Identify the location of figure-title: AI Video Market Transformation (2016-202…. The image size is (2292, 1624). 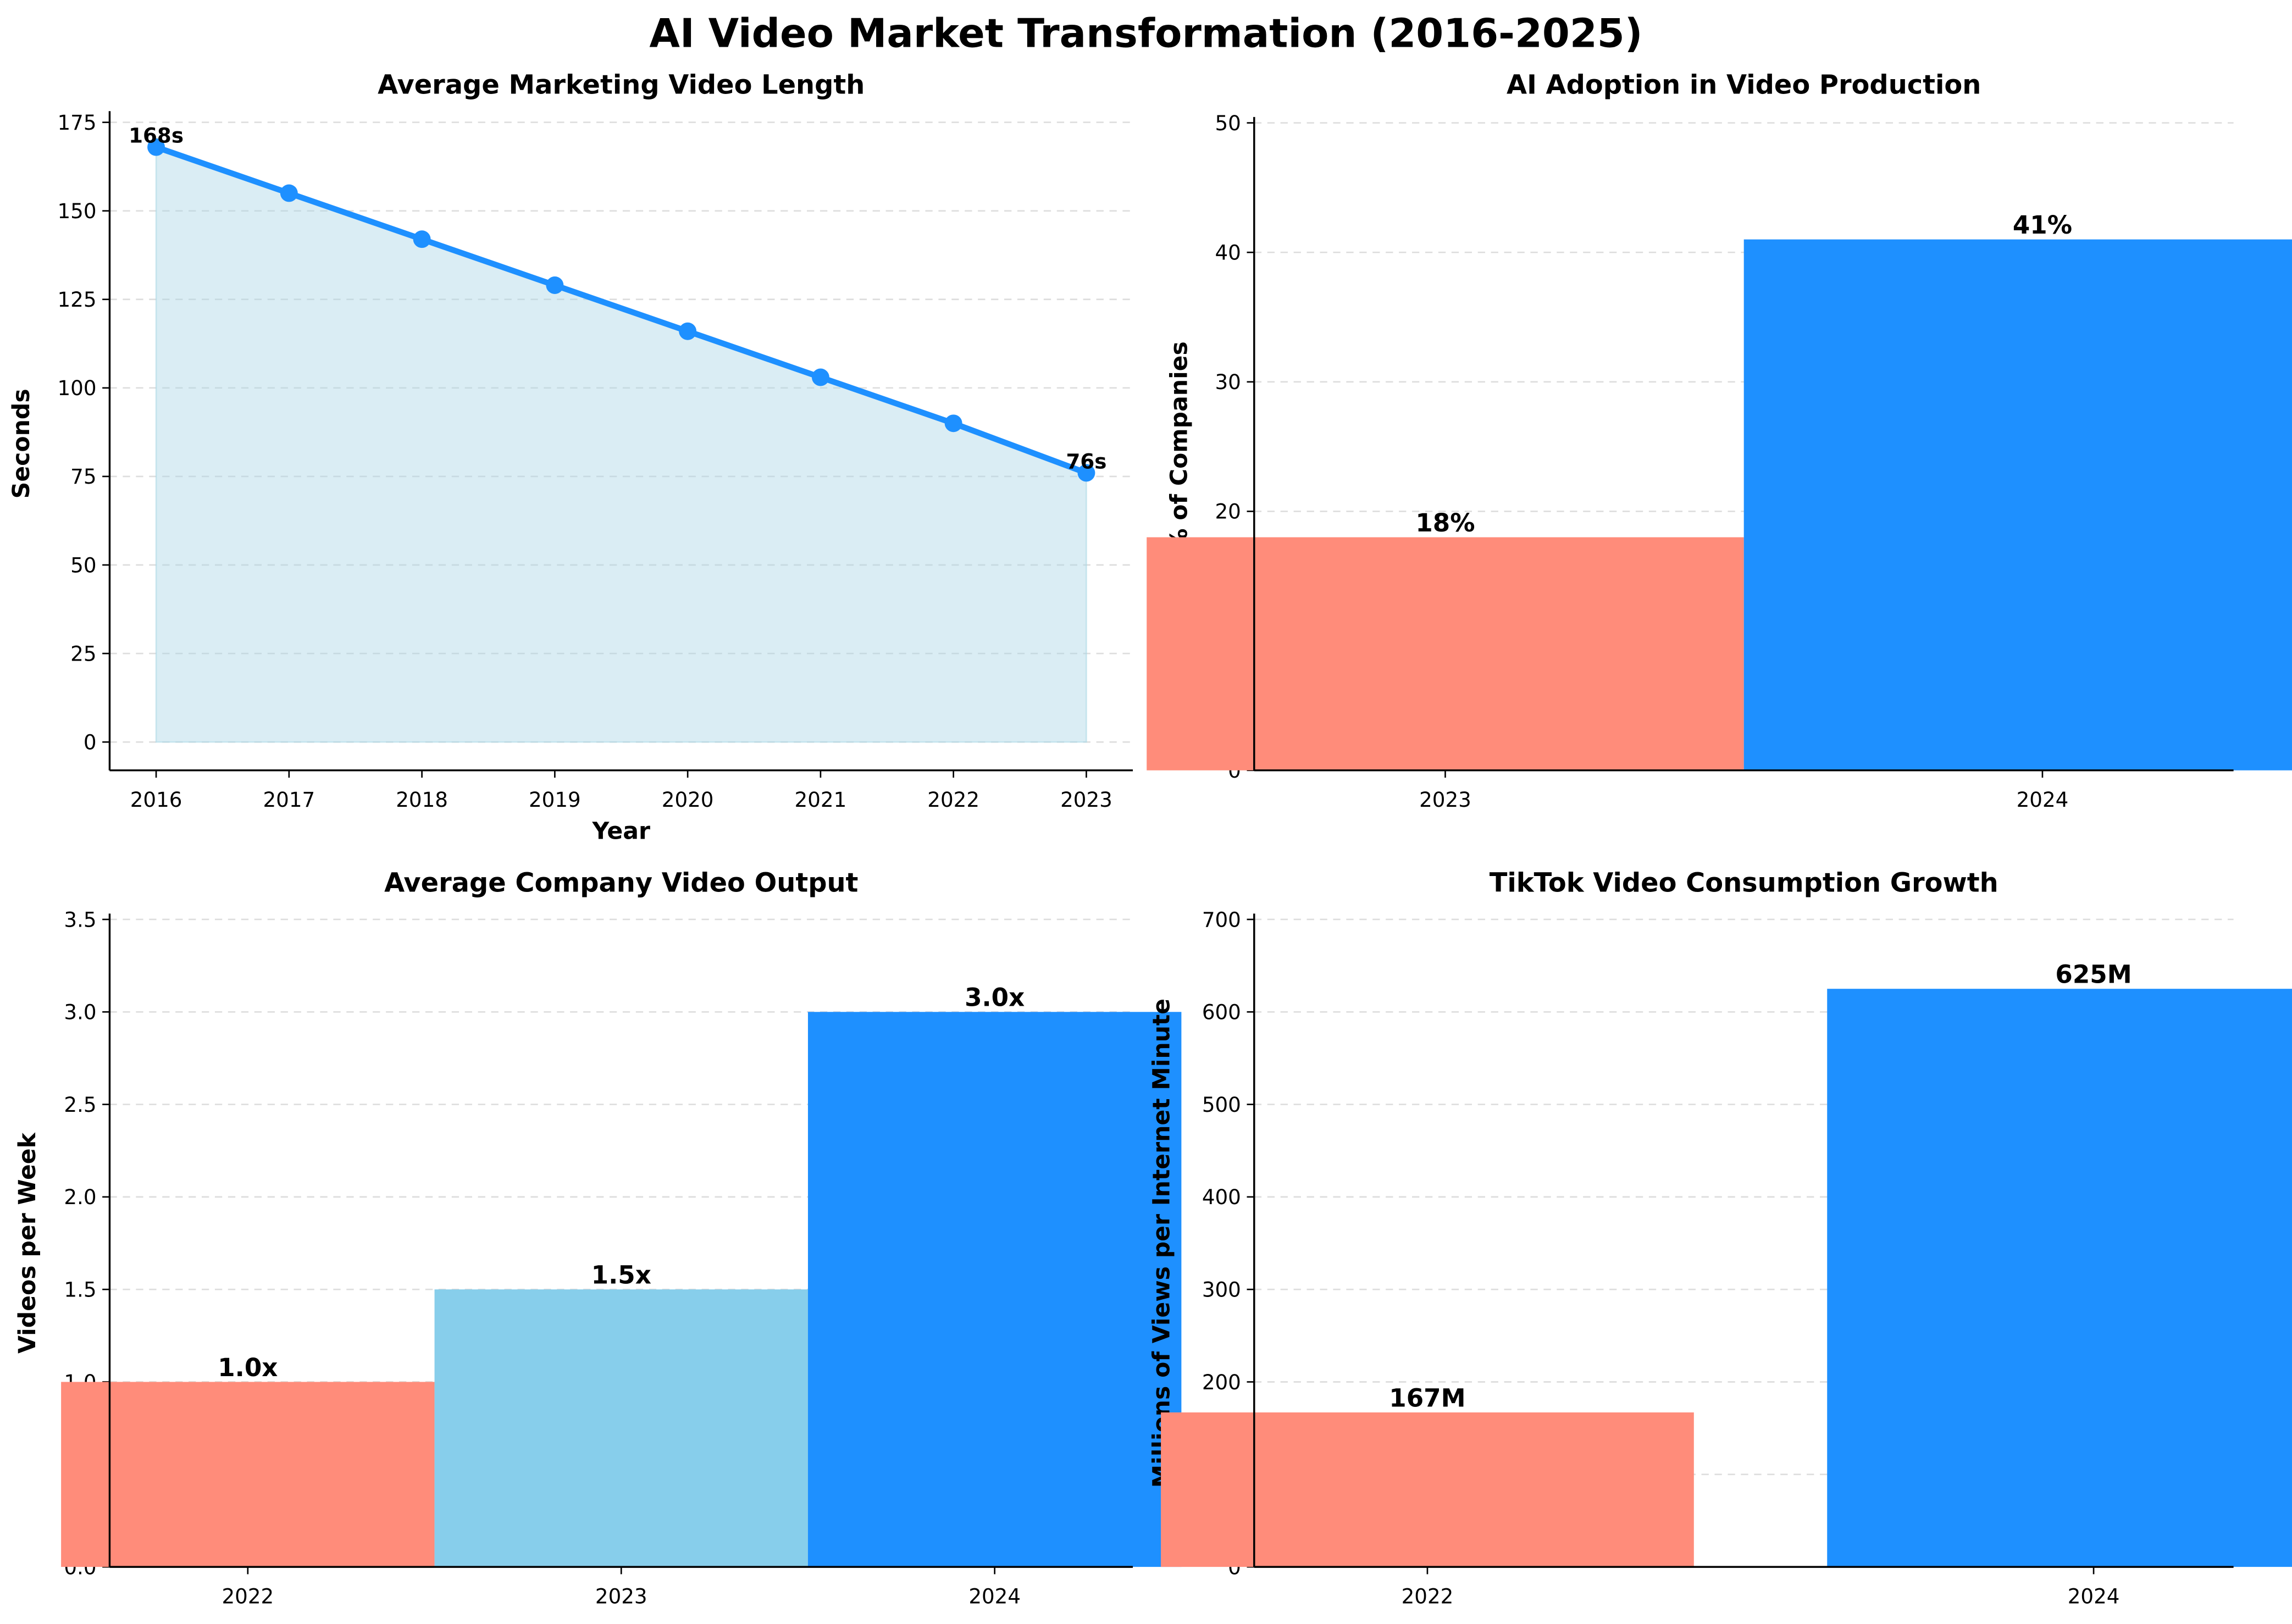
(1145, 33).